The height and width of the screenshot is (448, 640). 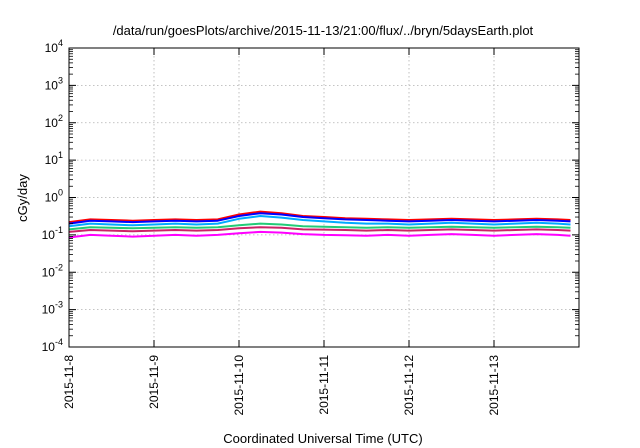 I want to click on y-tick-label: 10⁻⁴, so click(x=52, y=345).